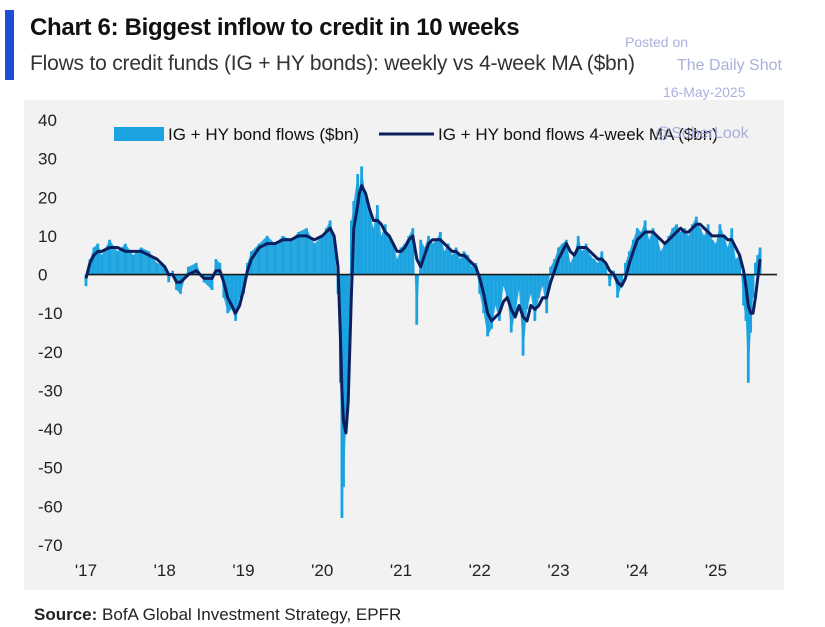  I want to click on x-tick-label: '17, so click(86, 570).